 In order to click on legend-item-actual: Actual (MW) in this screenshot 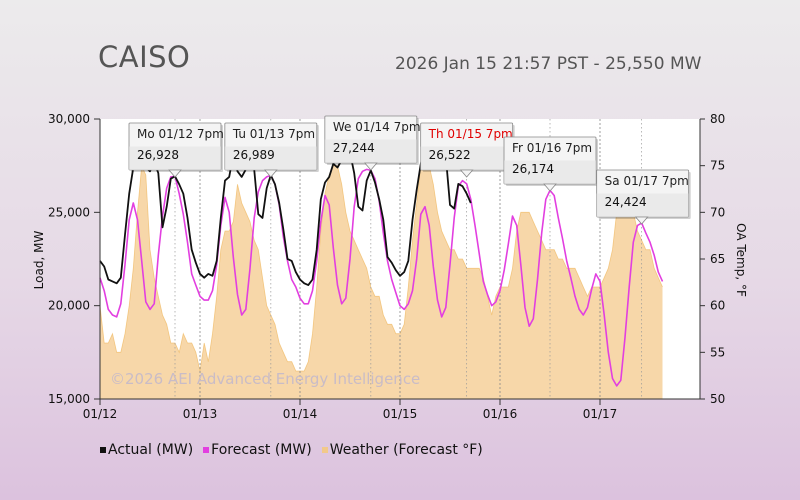, I will do `click(146, 450)`.